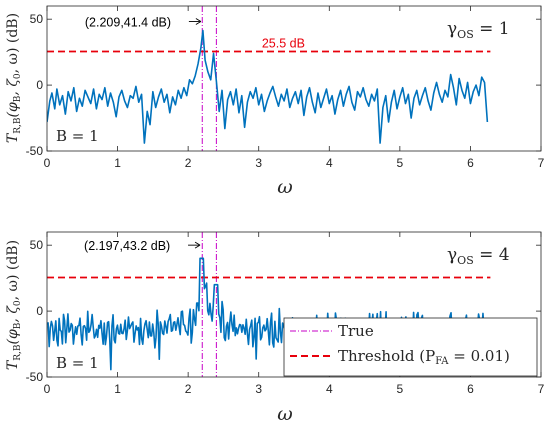 The image size is (545, 428). Describe the element at coordinates (258, 163) in the screenshot. I see `top-xtick-label: 3` at that location.